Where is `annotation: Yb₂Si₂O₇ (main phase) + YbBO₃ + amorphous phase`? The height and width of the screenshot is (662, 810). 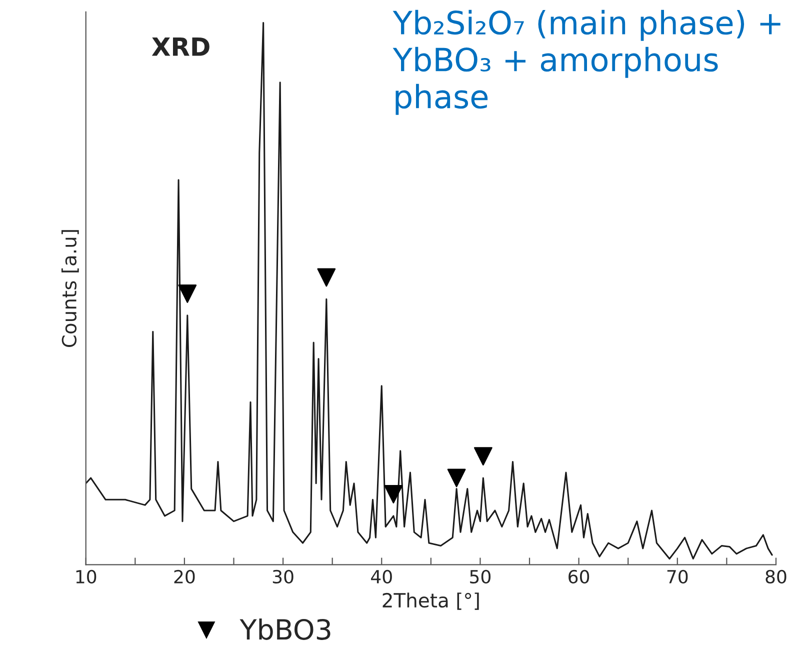 annotation: Yb₂Si₂O₇ (main phase) + YbBO₃ + amorphous phase is located at coordinates (586, 62).